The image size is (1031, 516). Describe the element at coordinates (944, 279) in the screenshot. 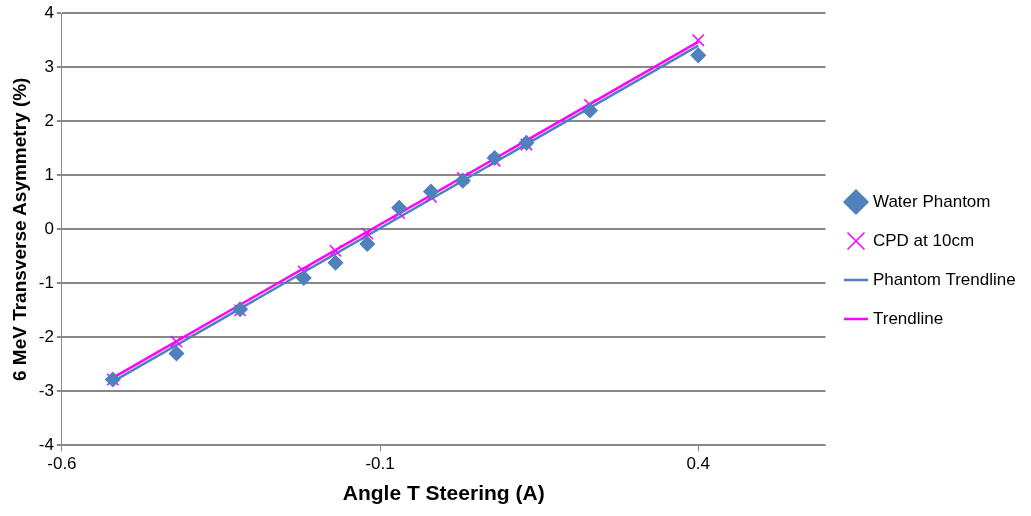

I see `legend-label: Phantom Trendline` at that location.